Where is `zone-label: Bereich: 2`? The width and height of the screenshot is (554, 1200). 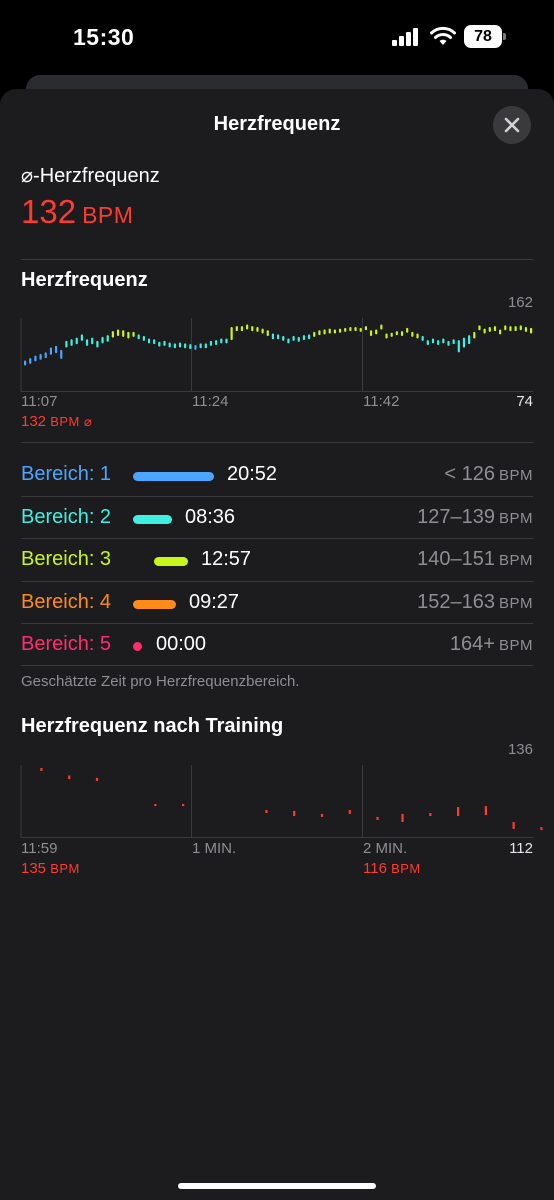
zone-label: Bereich: 2 is located at coordinates (66, 517).